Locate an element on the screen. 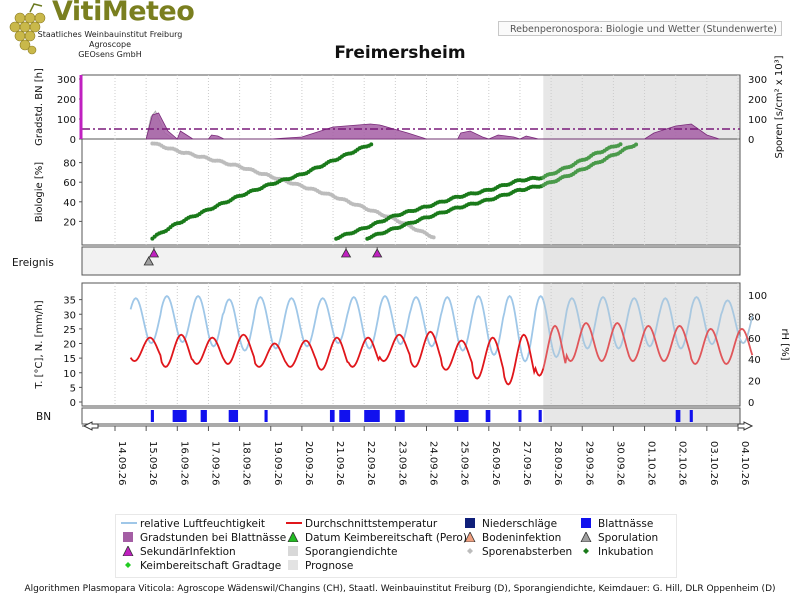  legend-item: Blattnässe is located at coordinates (615, 524).